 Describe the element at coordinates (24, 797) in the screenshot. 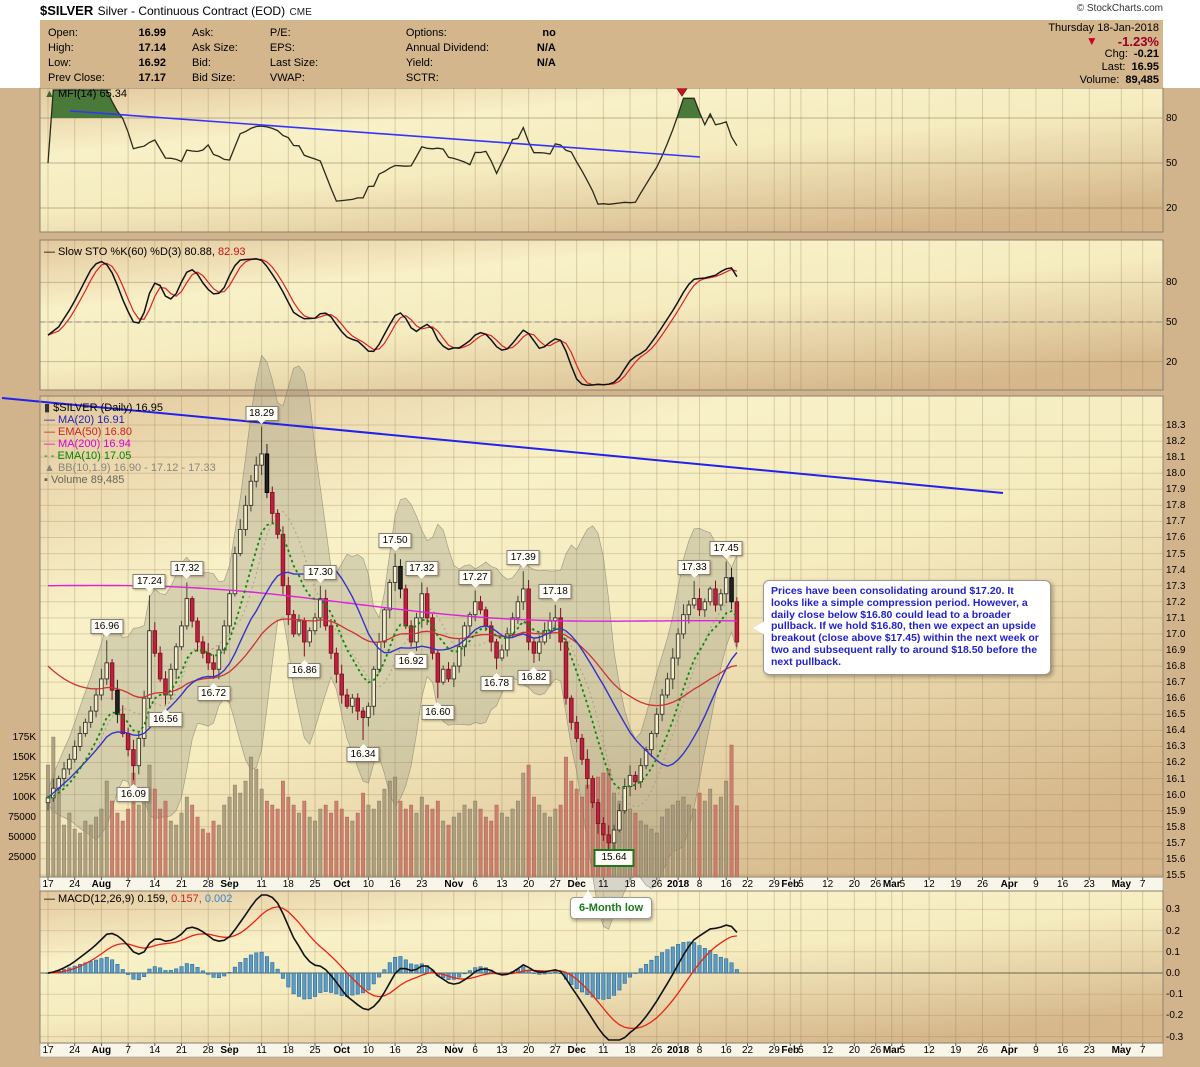

I see `volume-axis-label: 100K` at that location.